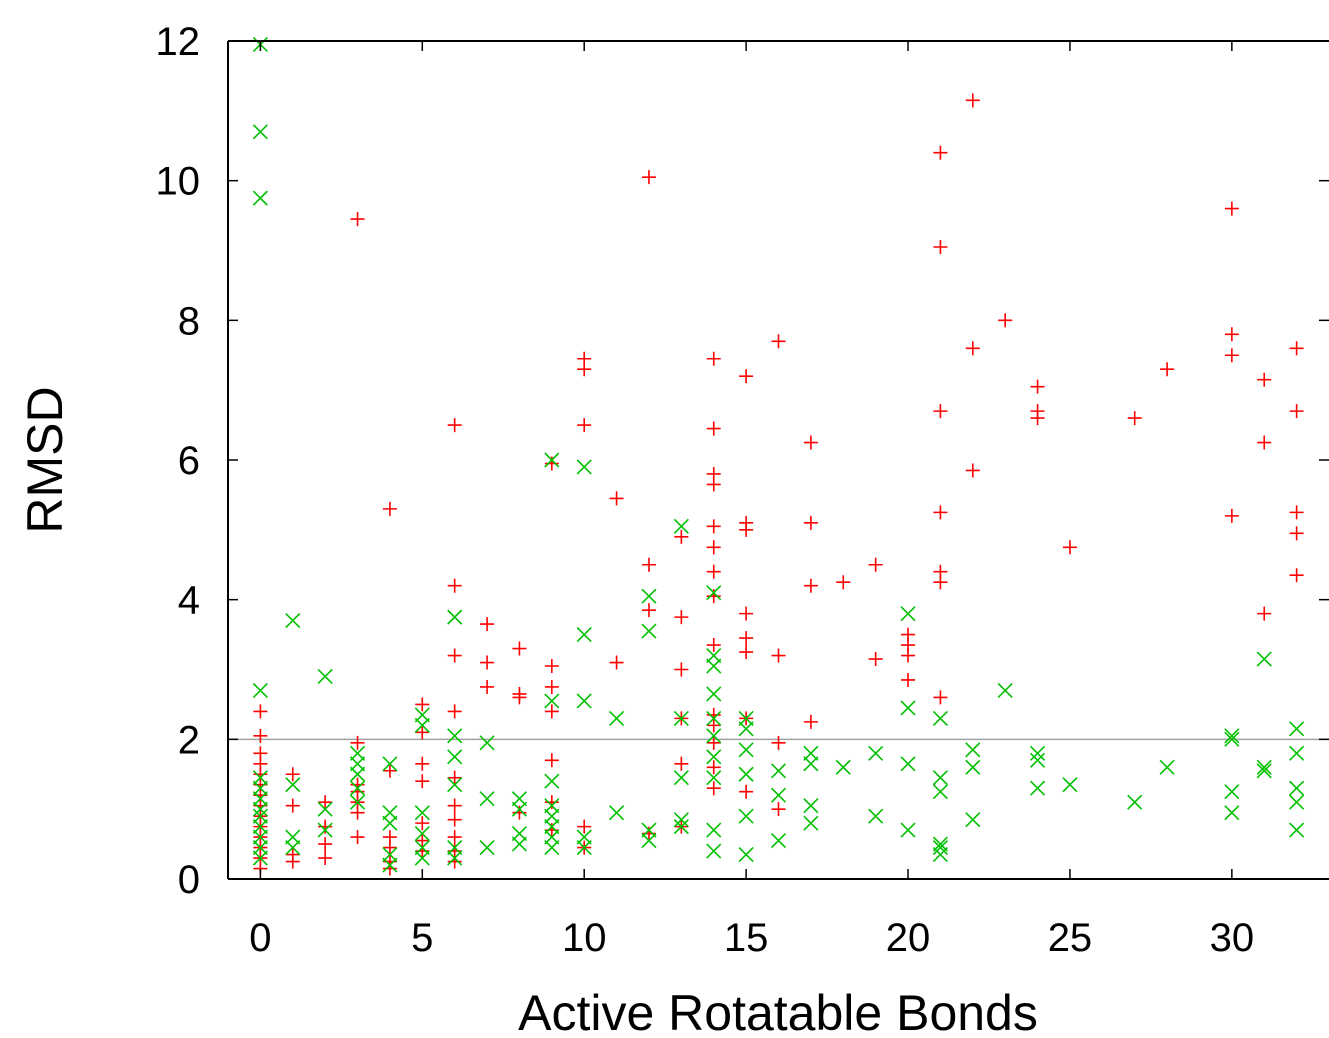 The image size is (1329, 1038). What do you see at coordinates (908, 938) in the screenshot?
I see `x-tick-label: 20` at bounding box center [908, 938].